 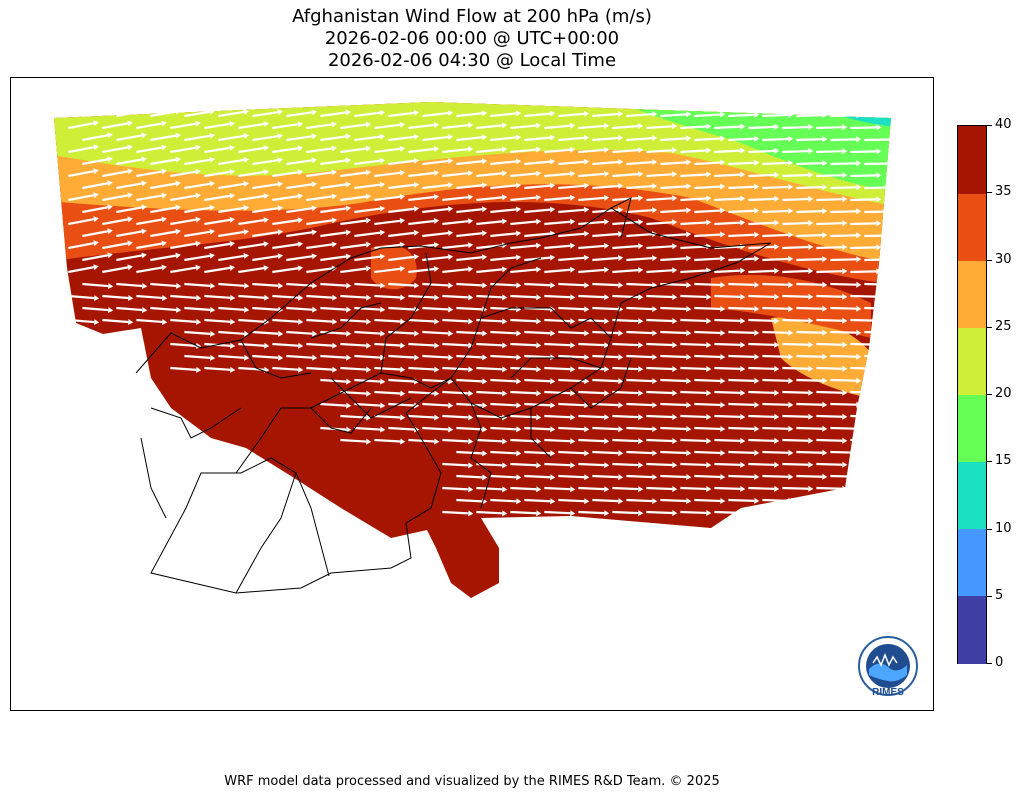 I want to click on title-line-1: Afghanistan Wind Flow at 200 hPa (m/s), so click(x=472, y=16).